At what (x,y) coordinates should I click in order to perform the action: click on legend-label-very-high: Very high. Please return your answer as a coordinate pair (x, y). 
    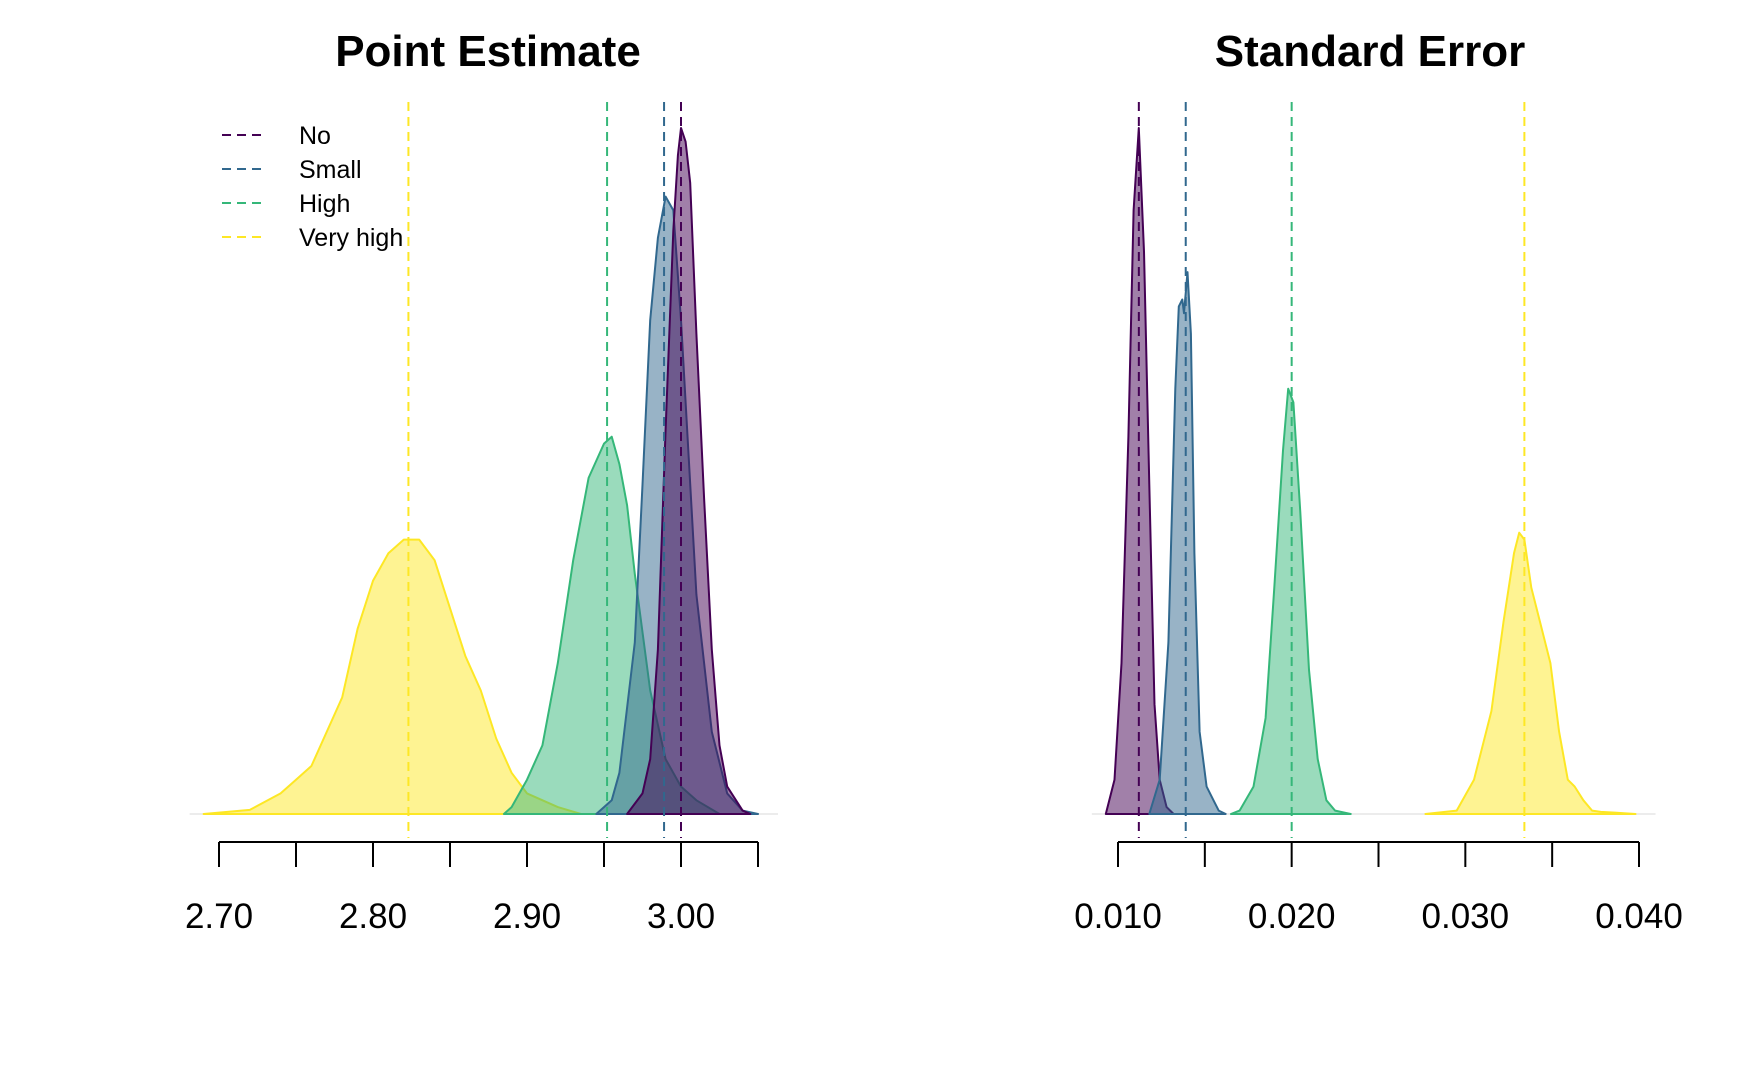
    Looking at the image, I should click on (351, 238).